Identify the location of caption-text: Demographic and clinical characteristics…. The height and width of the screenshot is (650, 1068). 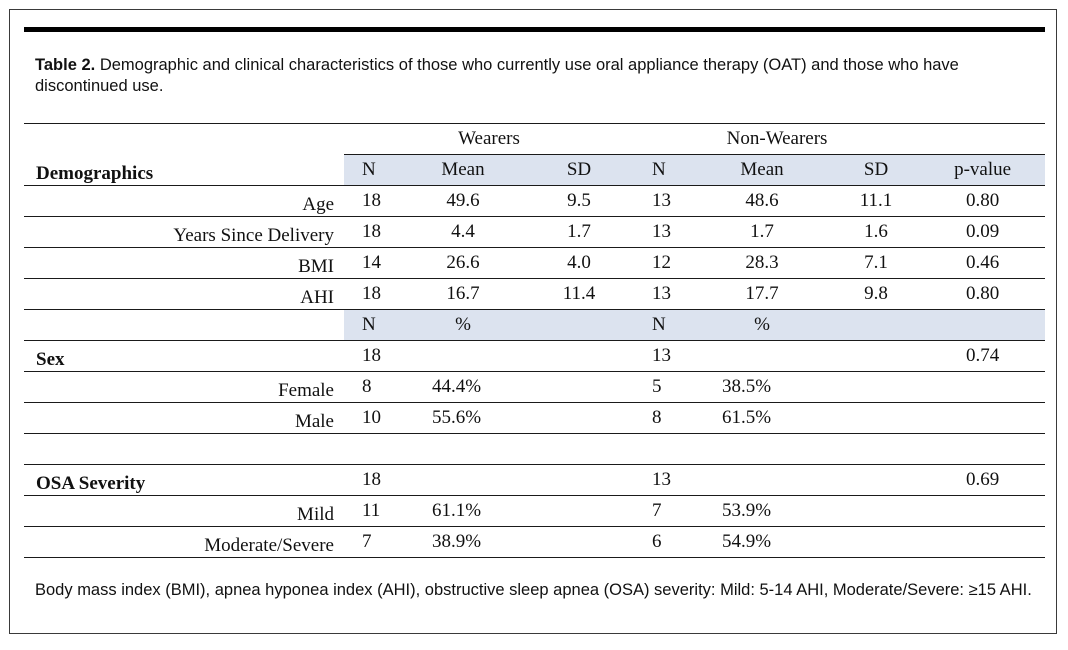
(497, 75).